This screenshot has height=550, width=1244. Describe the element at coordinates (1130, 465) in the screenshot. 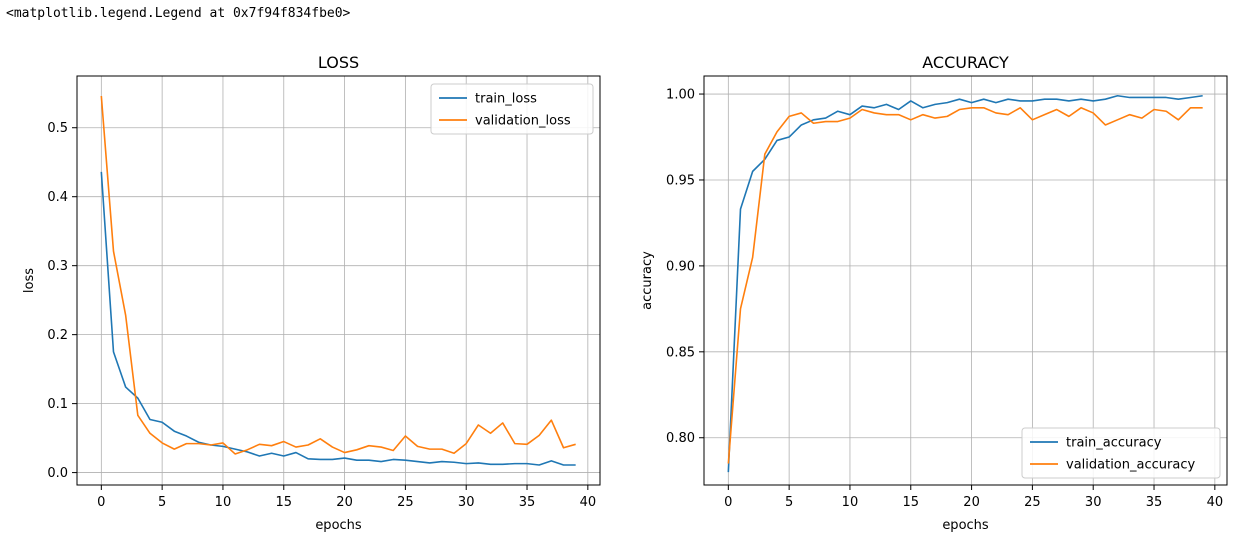

I see `legend-label-validation-accuracy: validation_accuracy` at that location.